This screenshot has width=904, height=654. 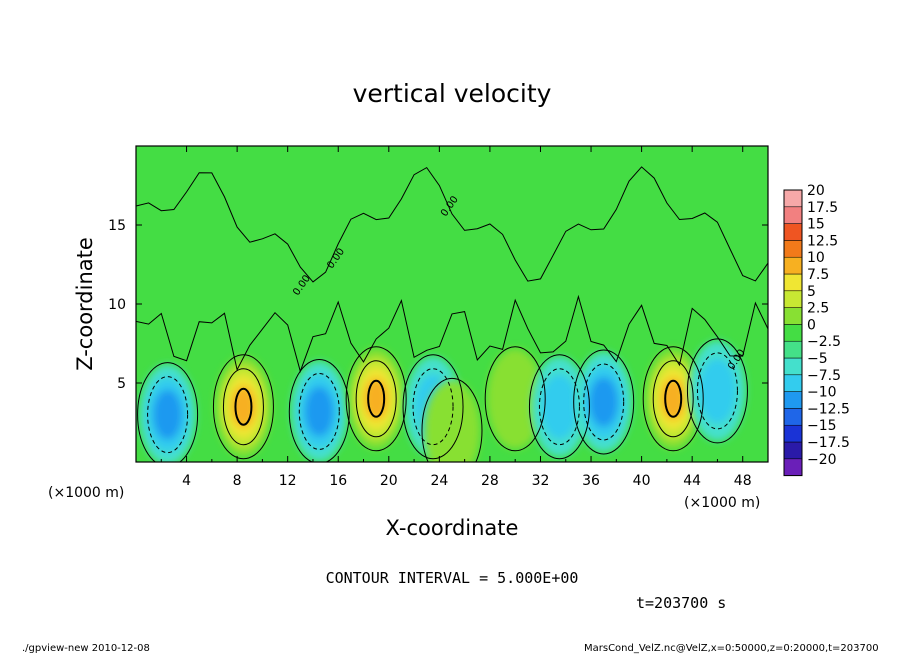 What do you see at coordinates (86, 493) in the screenshot?
I see `y-unit-label: (×1000 m)` at bounding box center [86, 493].